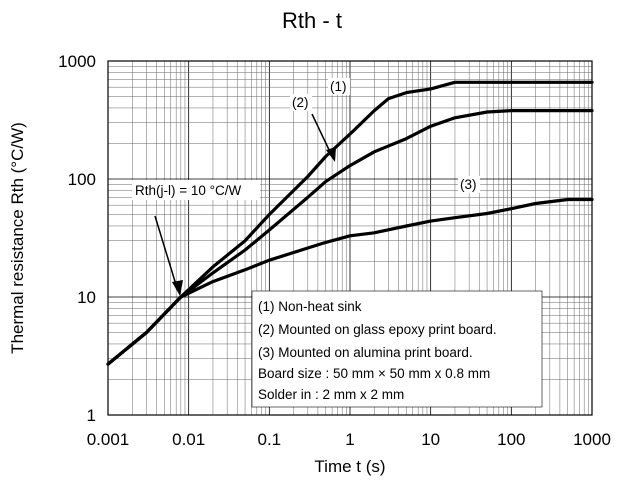 This screenshot has width=625, height=493. I want to click on label-2: (2), so click(300, 102).